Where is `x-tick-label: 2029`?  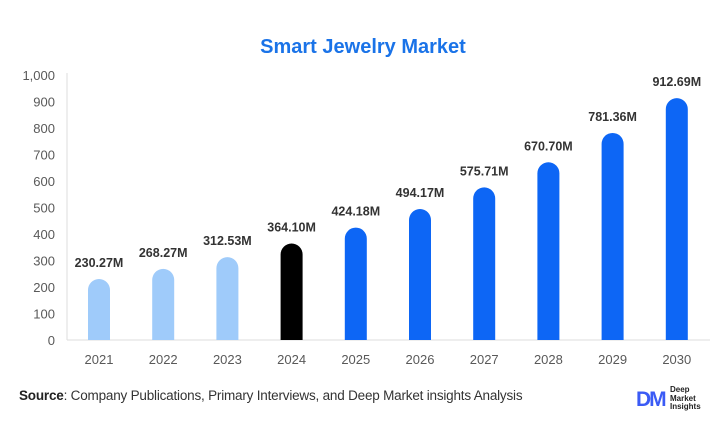
x-tick-label: 2029 is located at coordinates (612, 359).